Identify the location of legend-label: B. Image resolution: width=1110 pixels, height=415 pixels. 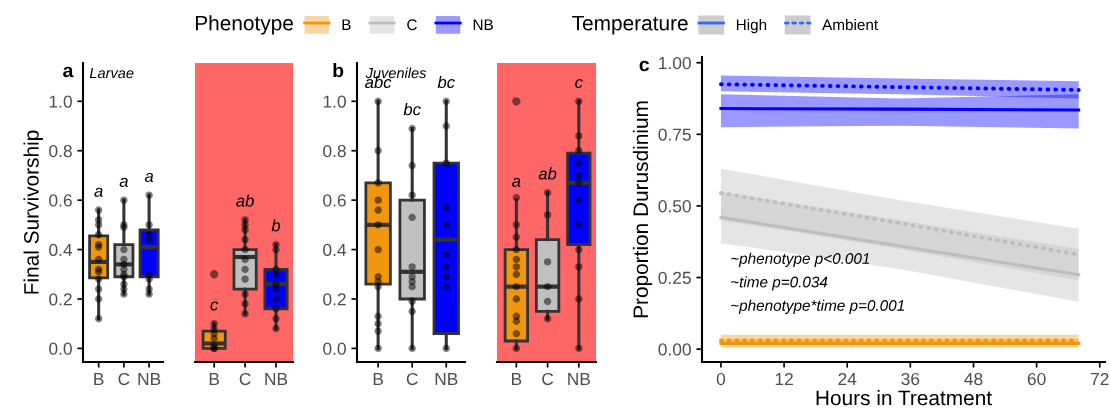
(346, 24).